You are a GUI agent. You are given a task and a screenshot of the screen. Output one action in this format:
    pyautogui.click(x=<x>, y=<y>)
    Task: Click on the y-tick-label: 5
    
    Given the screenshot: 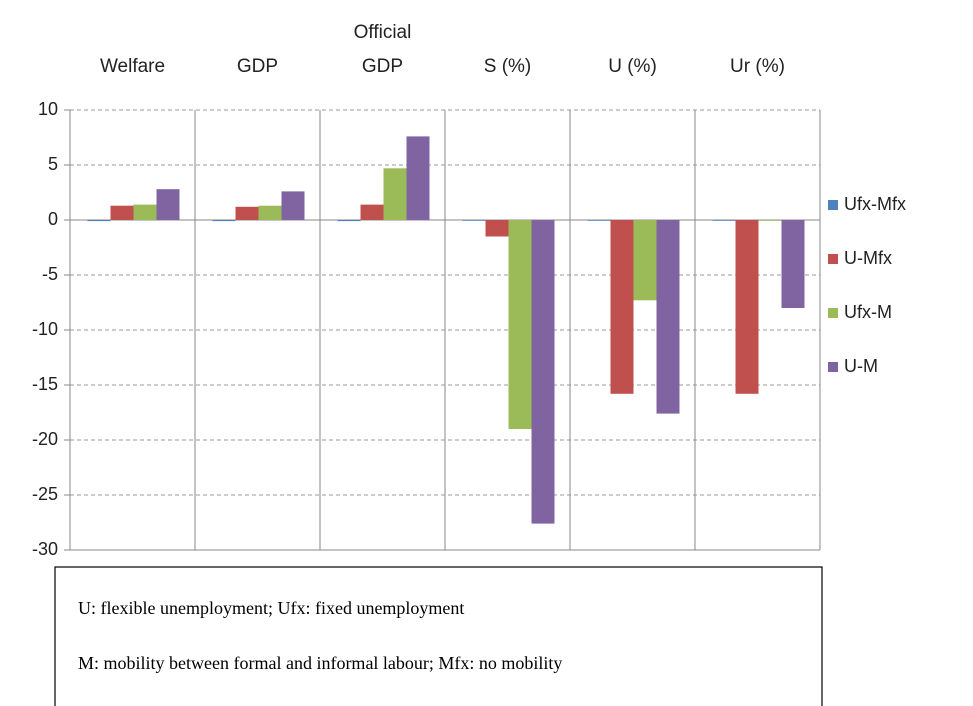 What is the action you would take?
    pyautogui.click(x=53, y=164)
    